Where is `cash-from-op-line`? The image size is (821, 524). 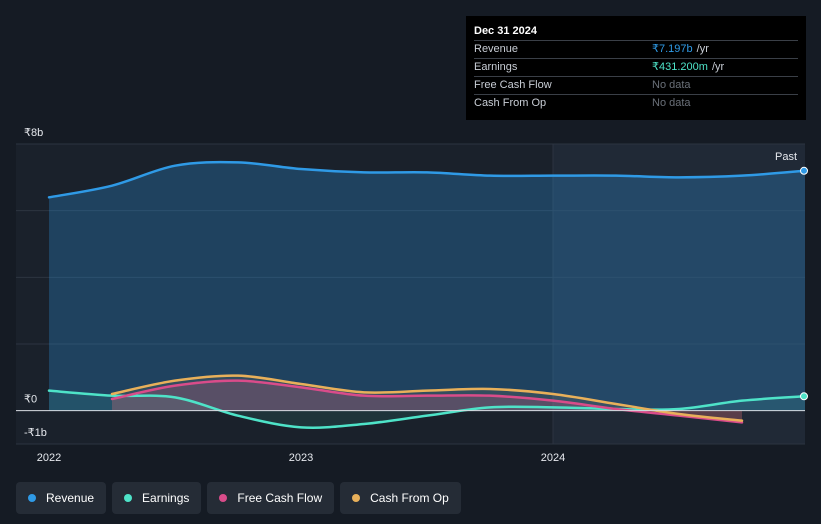 cash-from-op-line is located at coordinates (427, 398).